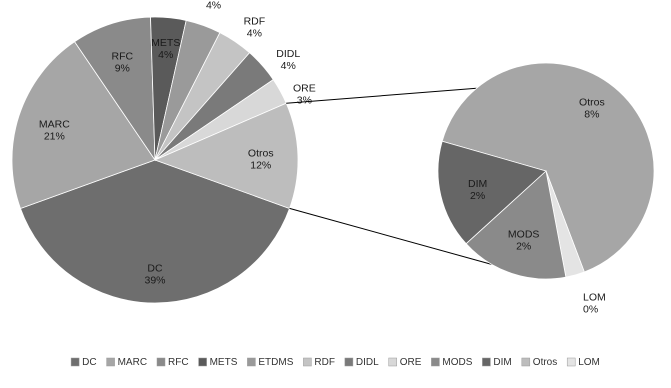 This screenshot has width=671, height=388. What do you see at coordinates (54, 124) in the screenshot?
I see `slice-marc-name-label: MARC` at bounding box center [54, 124].